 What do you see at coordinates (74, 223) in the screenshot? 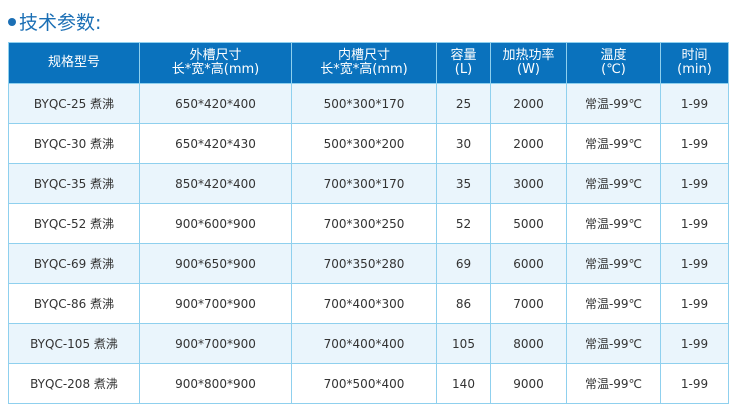
I see `cell-model: BYQC-52 煮沸` at bounding box center [74, 223].